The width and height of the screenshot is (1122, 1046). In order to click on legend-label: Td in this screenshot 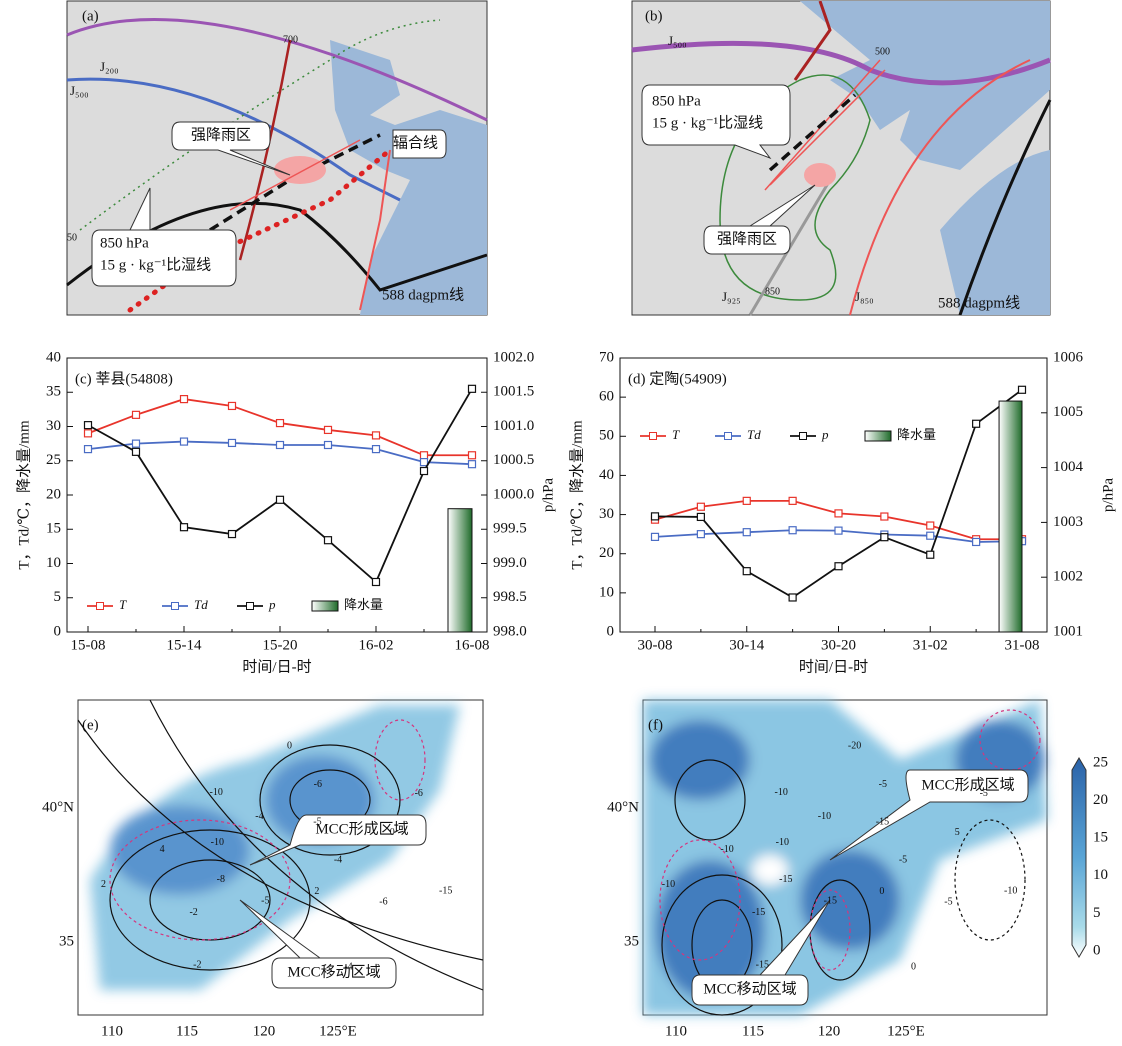, I will do `click(201, 604)`.